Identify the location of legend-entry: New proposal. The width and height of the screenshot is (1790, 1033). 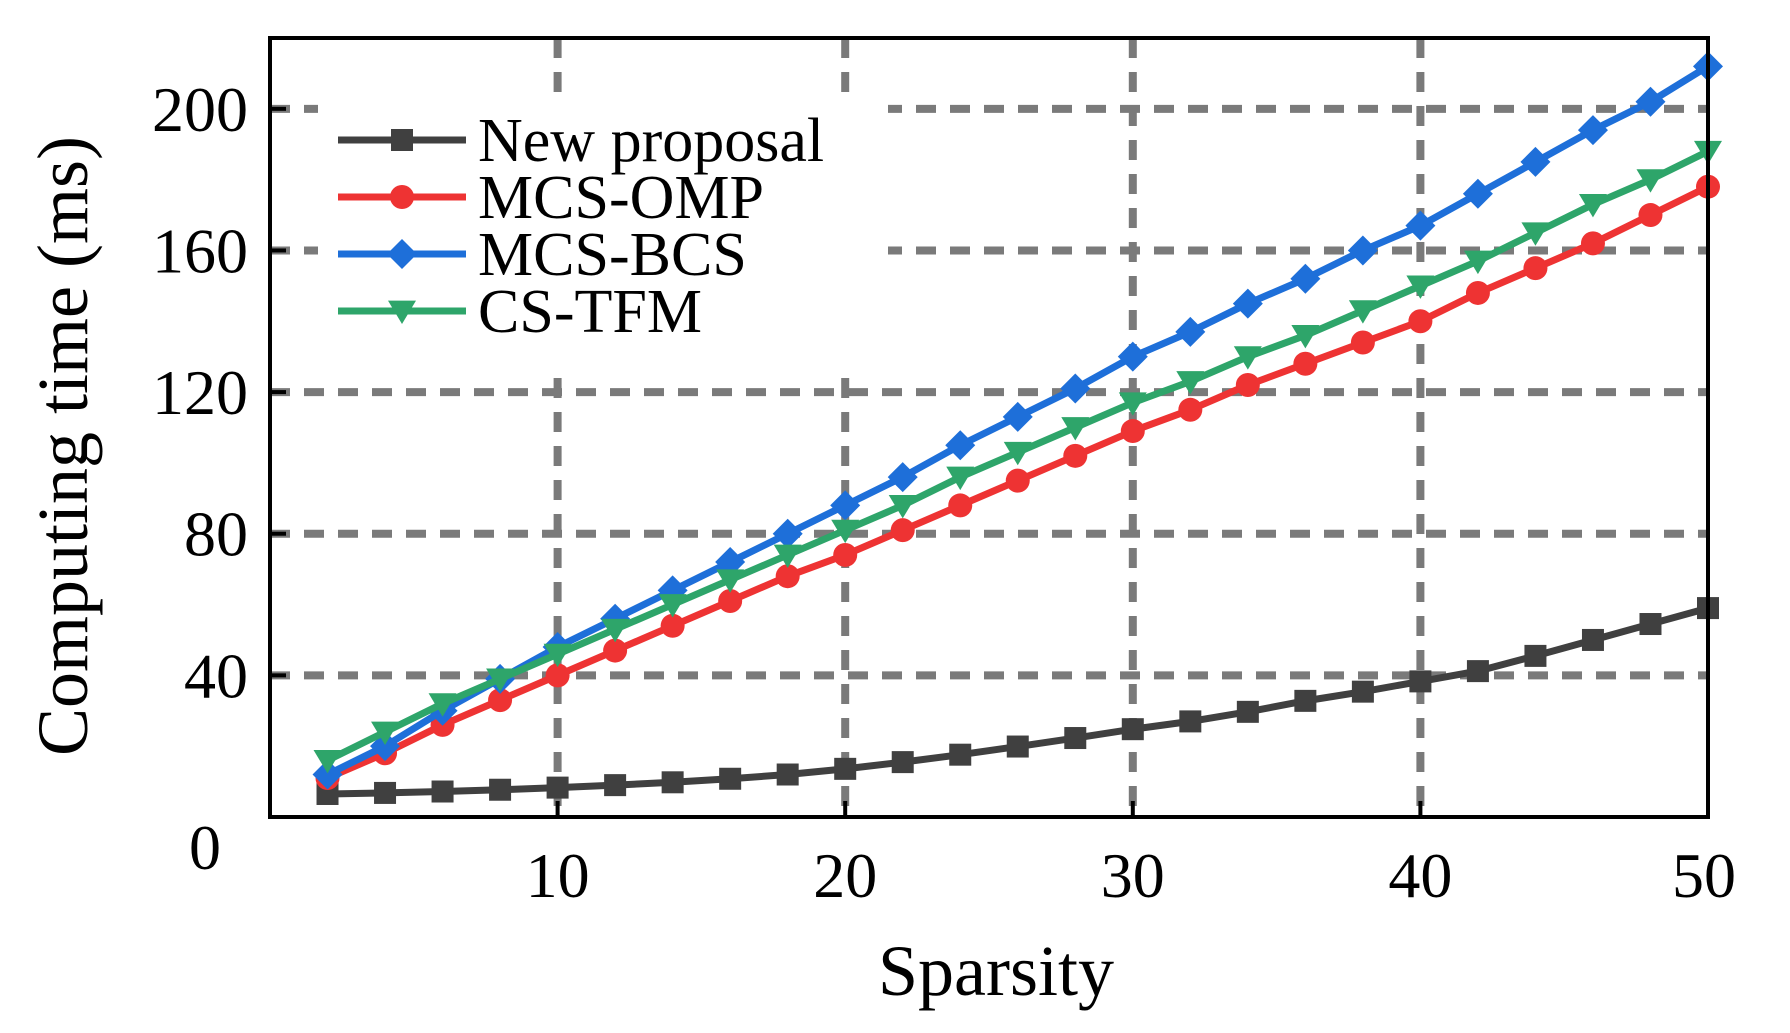
(581, 141).